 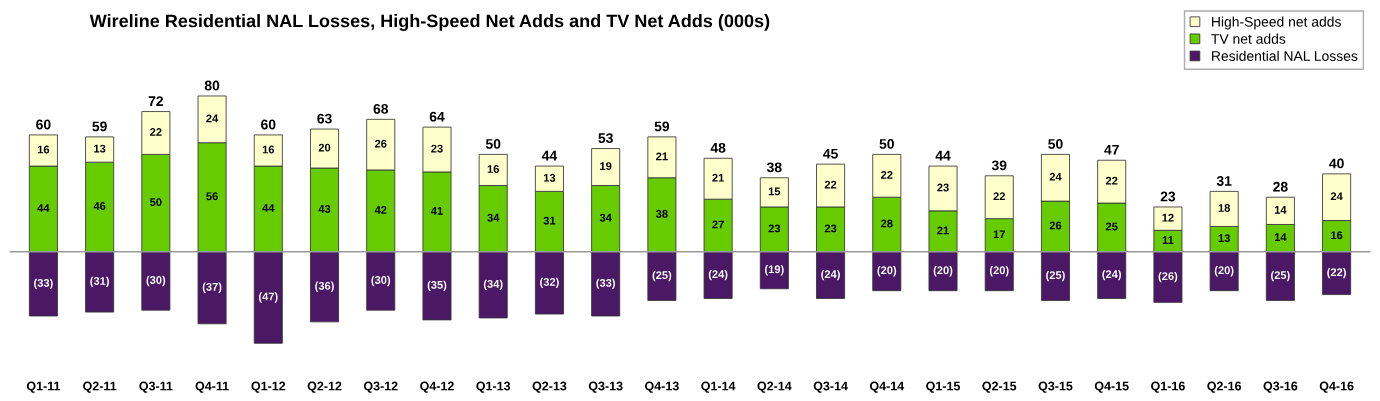 I want to click on legend-label: Residential NAL Losses, so click(x=1285, y=55).